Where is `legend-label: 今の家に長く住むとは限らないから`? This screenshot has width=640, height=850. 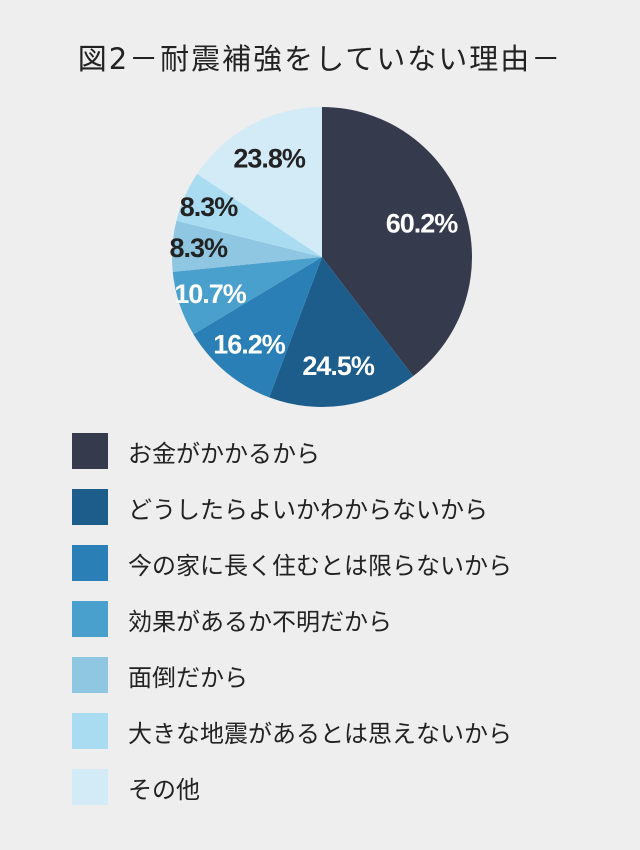
legend-label: 今の家に長く住むとは限らないから is located at coordinates (320, 565).